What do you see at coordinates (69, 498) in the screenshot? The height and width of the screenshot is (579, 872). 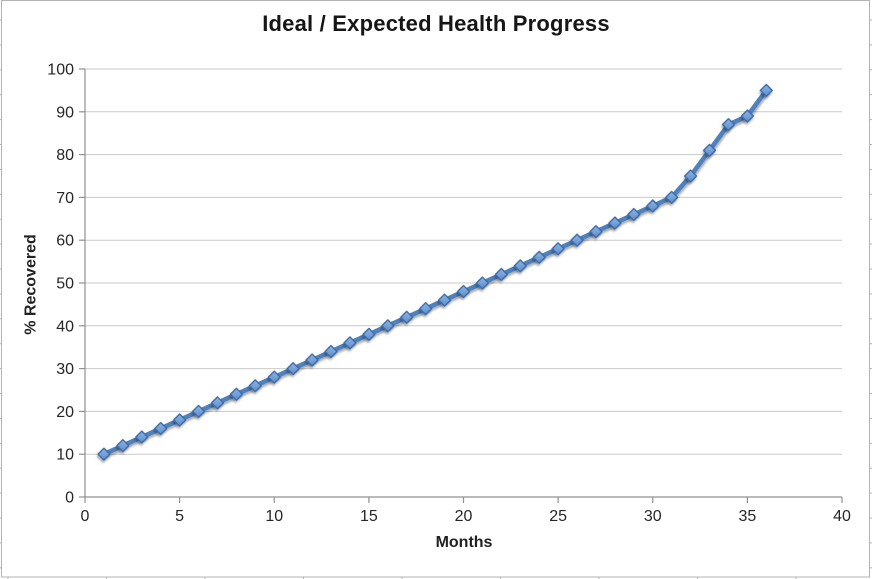 I see `y-tick-label: 0` at bounding box center [69, 498].